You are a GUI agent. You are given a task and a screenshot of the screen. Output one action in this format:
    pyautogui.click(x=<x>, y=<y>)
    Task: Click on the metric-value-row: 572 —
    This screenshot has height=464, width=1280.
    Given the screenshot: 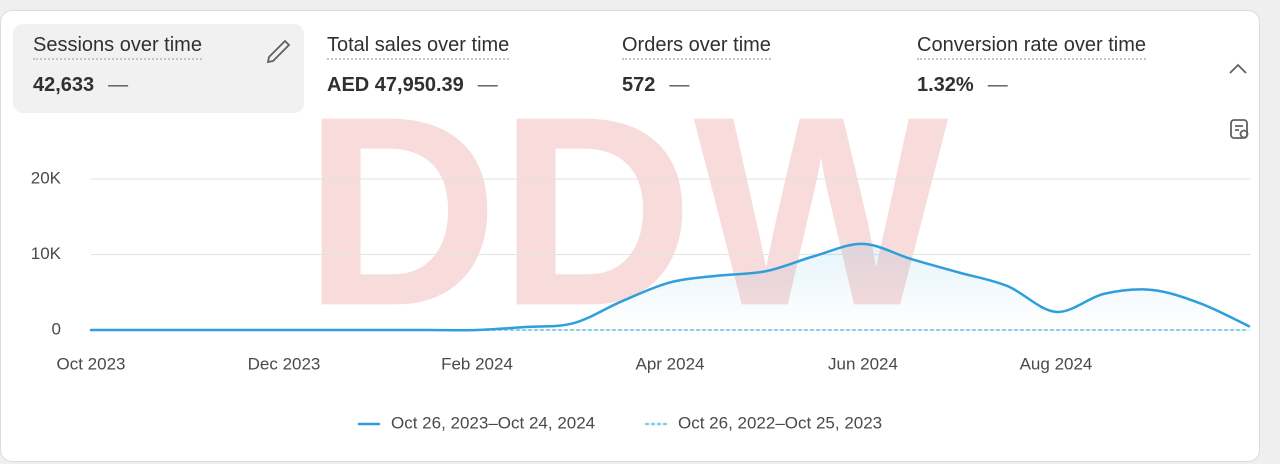 What is the action you would take?
    pyautogui.click(x=742, y=85)
    